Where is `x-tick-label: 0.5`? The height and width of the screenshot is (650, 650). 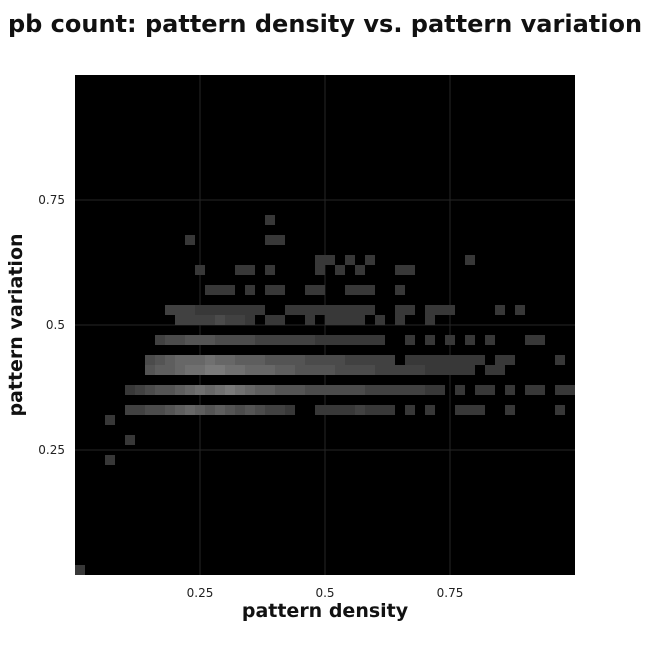 x-tick-label: 0.5 is located at coordinates (324, 593).